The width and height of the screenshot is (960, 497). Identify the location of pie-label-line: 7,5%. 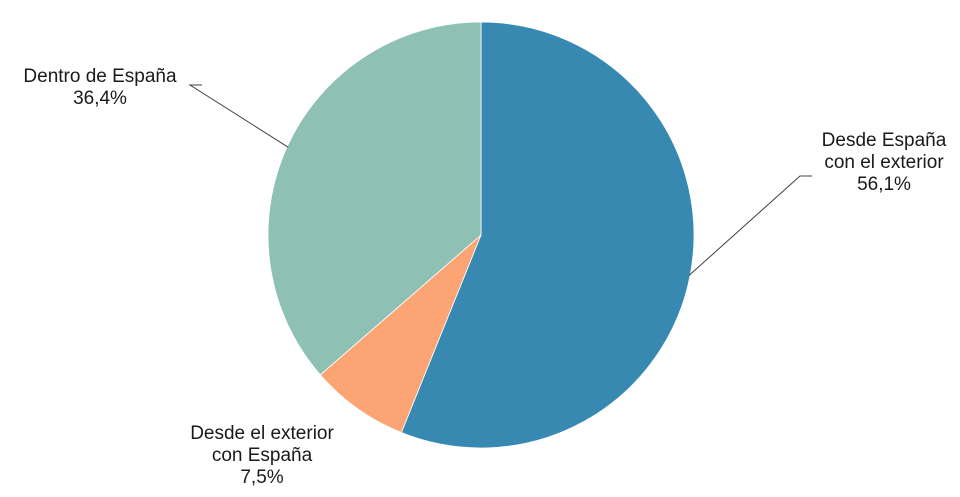
(261, 477).